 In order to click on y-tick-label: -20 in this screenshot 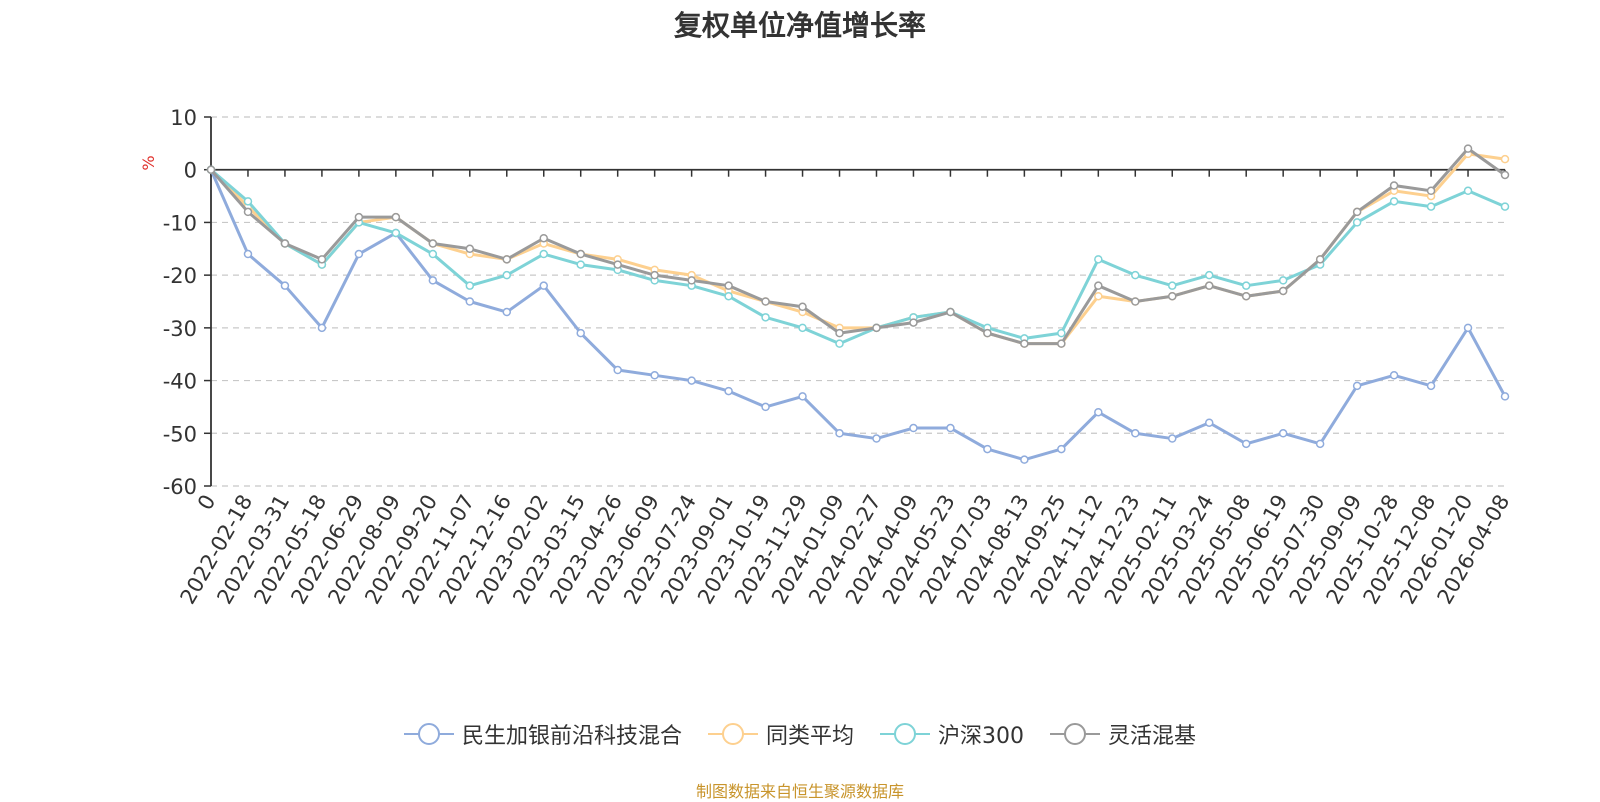, I will do `click(180, 276)`.